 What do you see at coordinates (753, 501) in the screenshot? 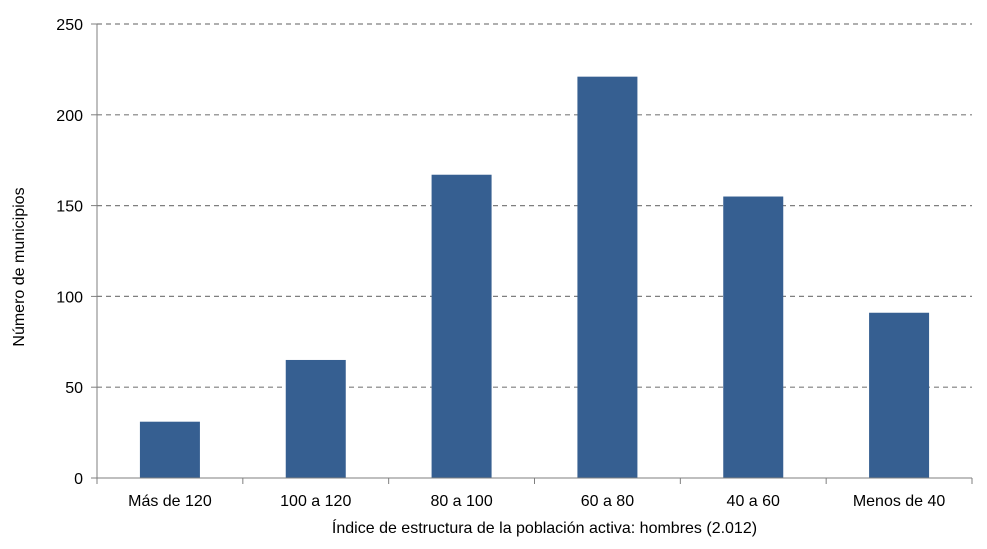
I see `x-tick-label: 40 a 60` at bounding box center [753, 501].